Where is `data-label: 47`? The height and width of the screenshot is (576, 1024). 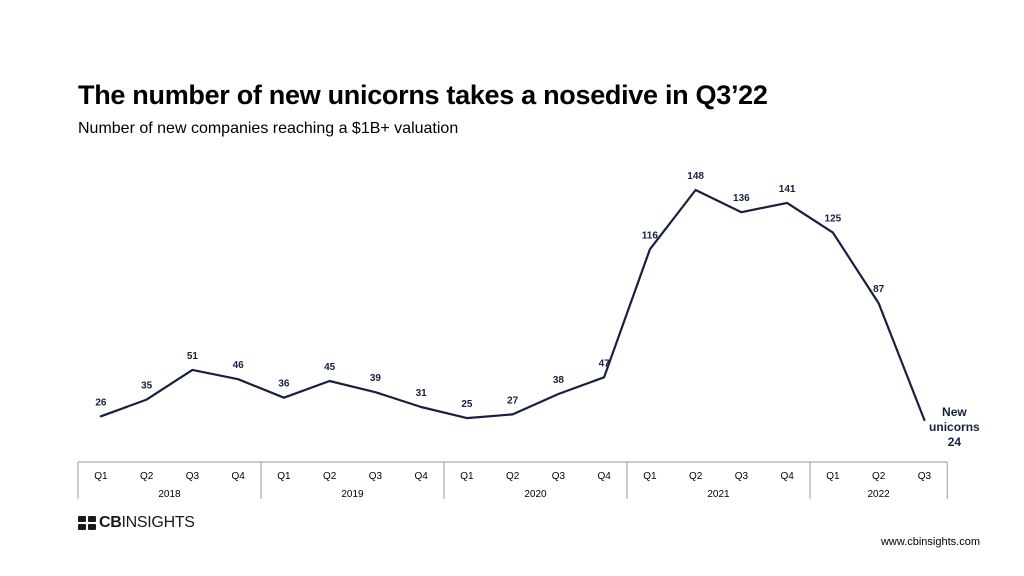 data-label: 47 is located at coordinates (605, 363).